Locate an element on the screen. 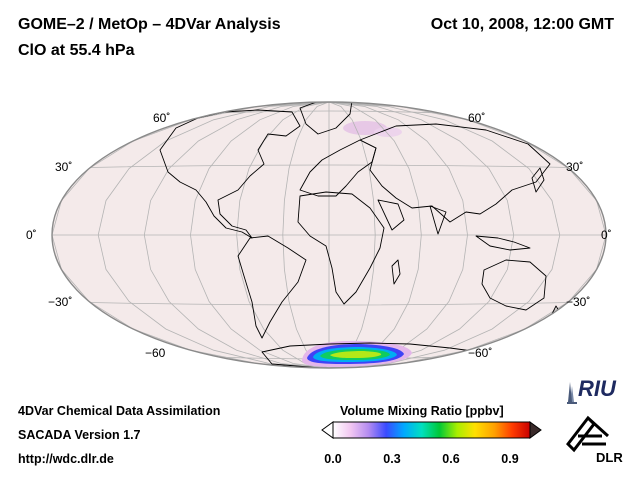  colorbar is located at coordinates (431, 430).